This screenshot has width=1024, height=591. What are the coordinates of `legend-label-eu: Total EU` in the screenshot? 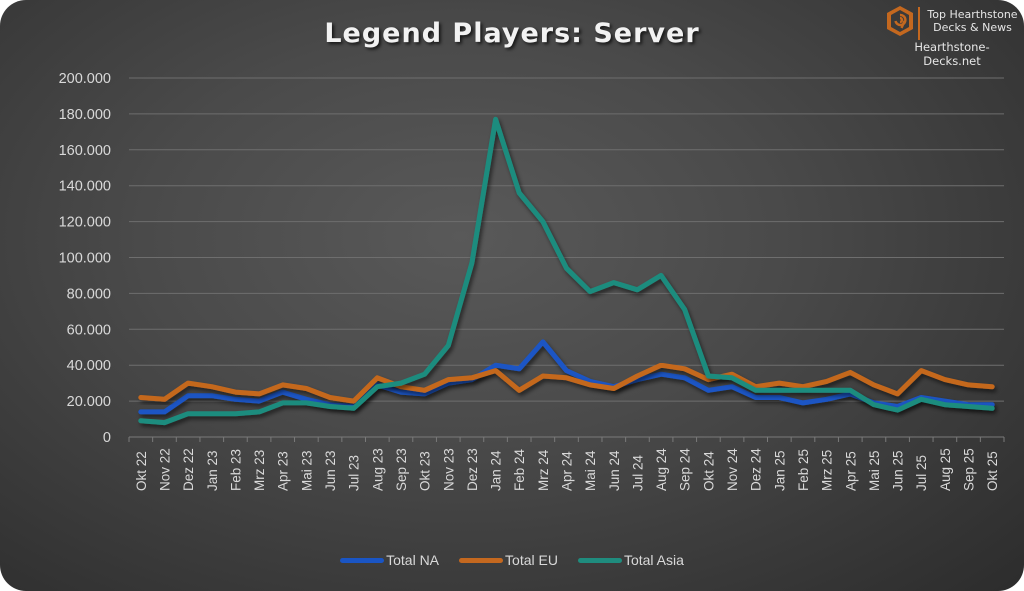 It's located at (531, 560).